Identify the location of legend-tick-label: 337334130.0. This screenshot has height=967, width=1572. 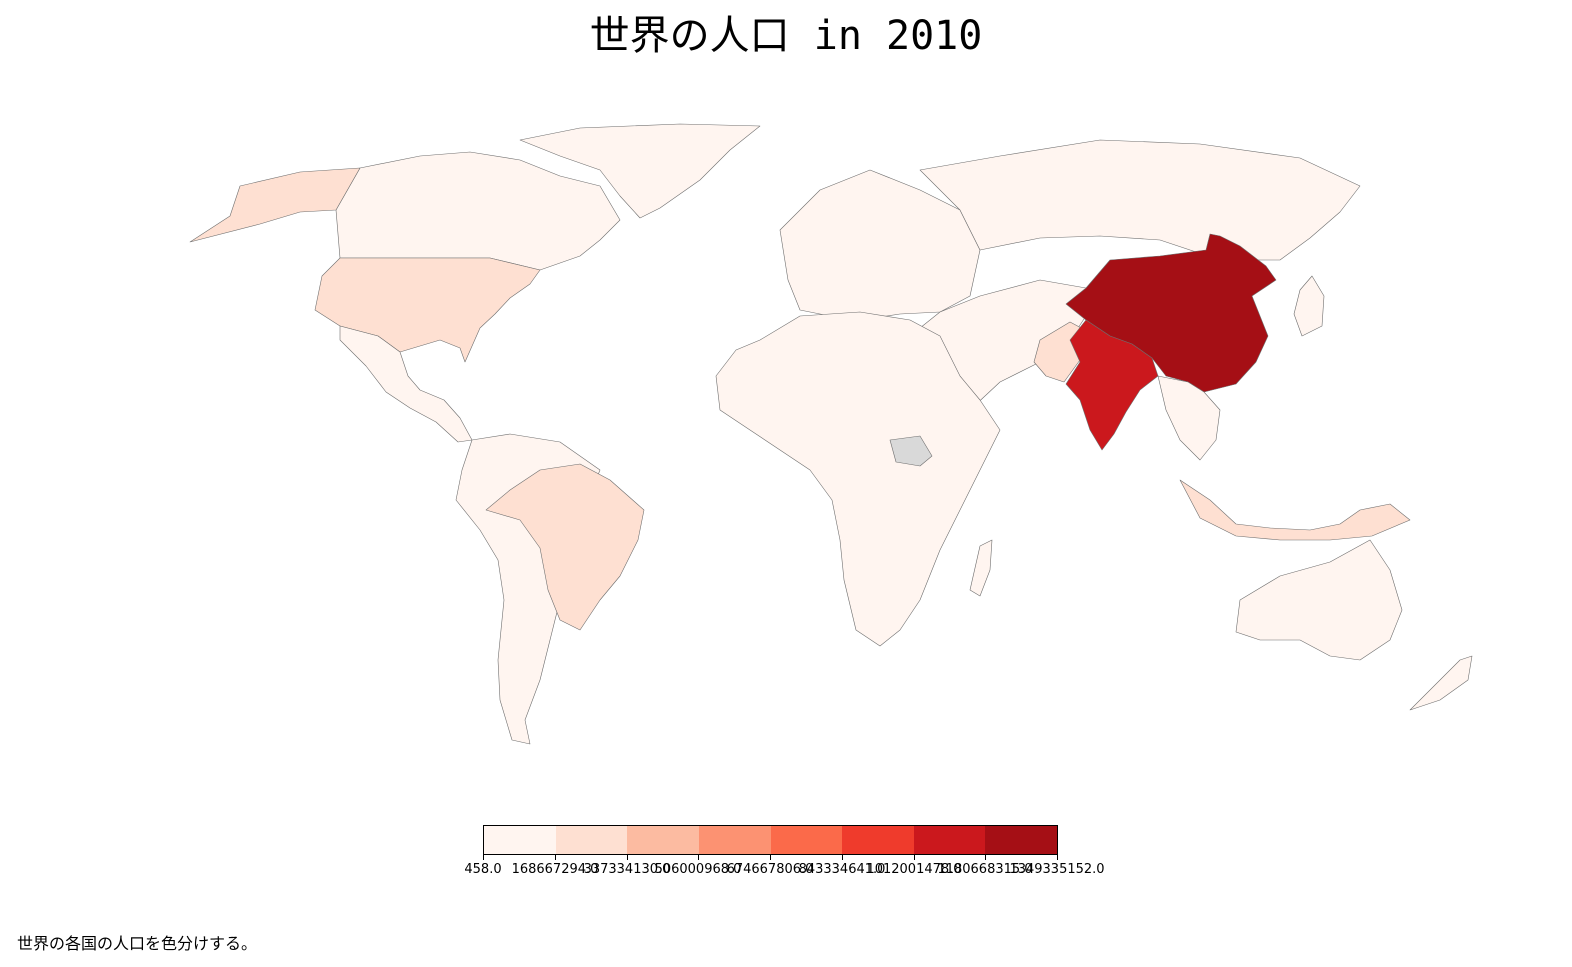
(627, 869).